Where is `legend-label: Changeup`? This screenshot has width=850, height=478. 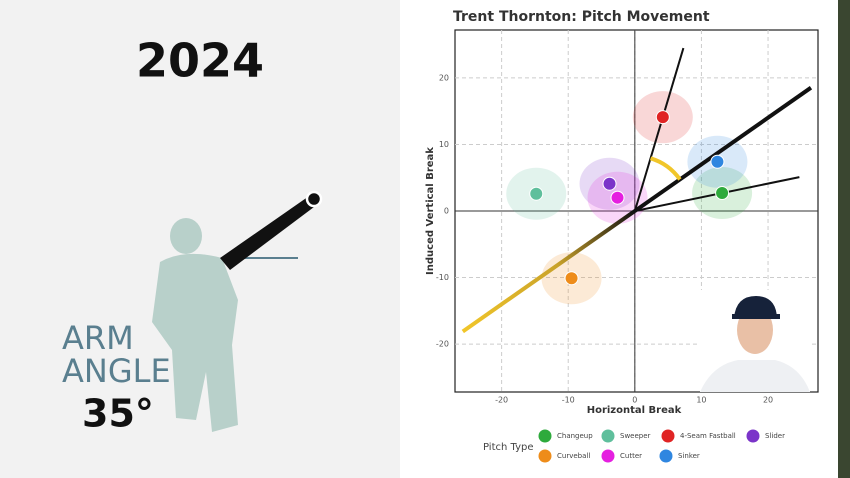
legend-label: Changeup is located at coordinates (575, 436).